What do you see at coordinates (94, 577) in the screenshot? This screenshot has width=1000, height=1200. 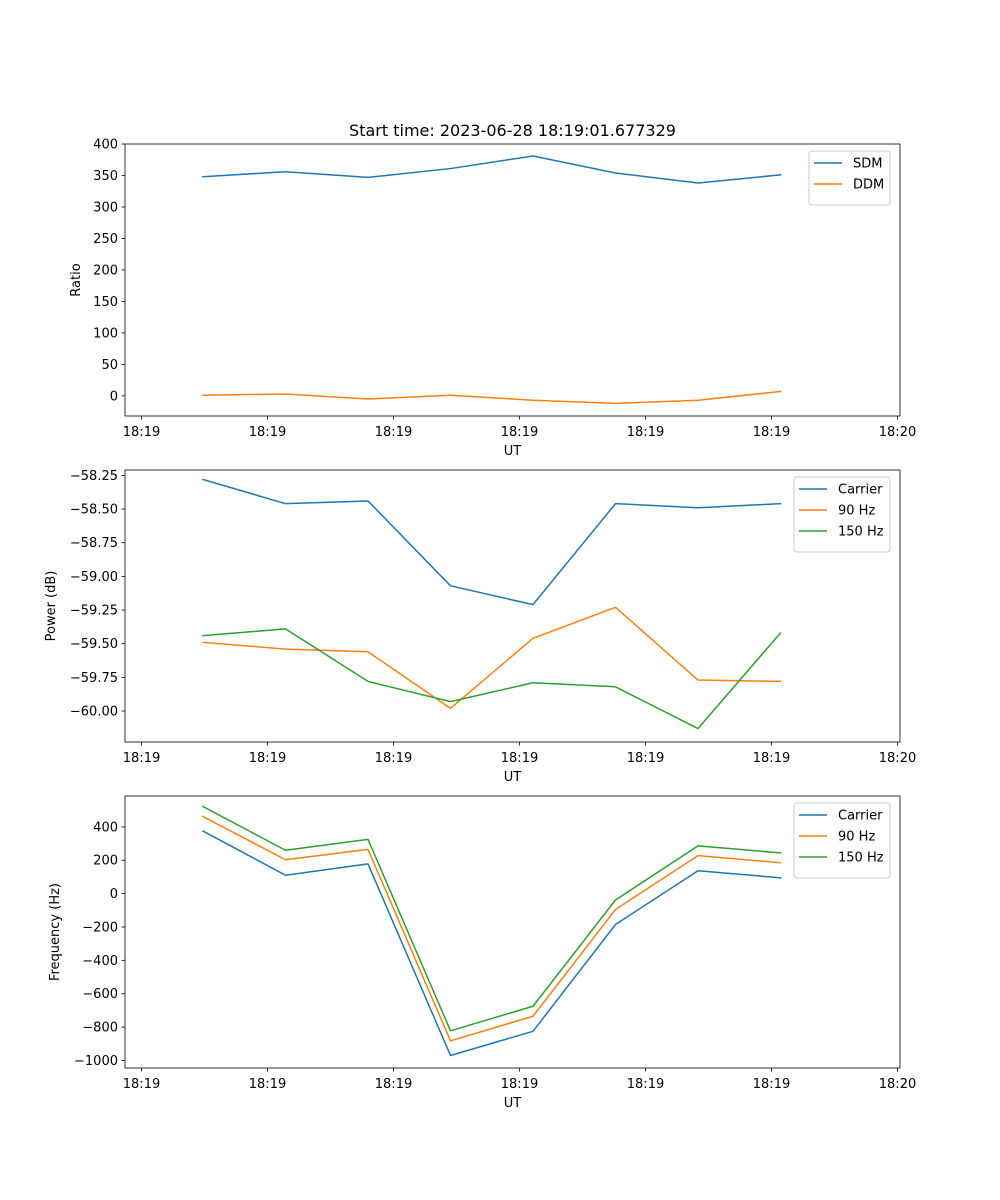 I see `y-tick-label: −59.00` at bounding box center [94, 577].